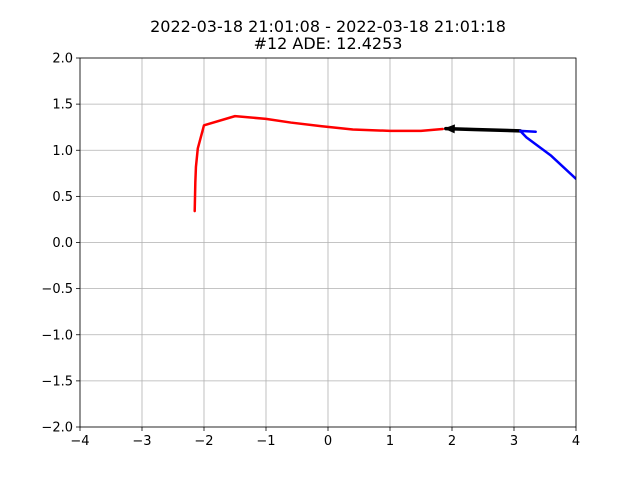 This screenshot has height=480, width=640. I want to click on y-tick-label: −1.0, so click(57, 335).